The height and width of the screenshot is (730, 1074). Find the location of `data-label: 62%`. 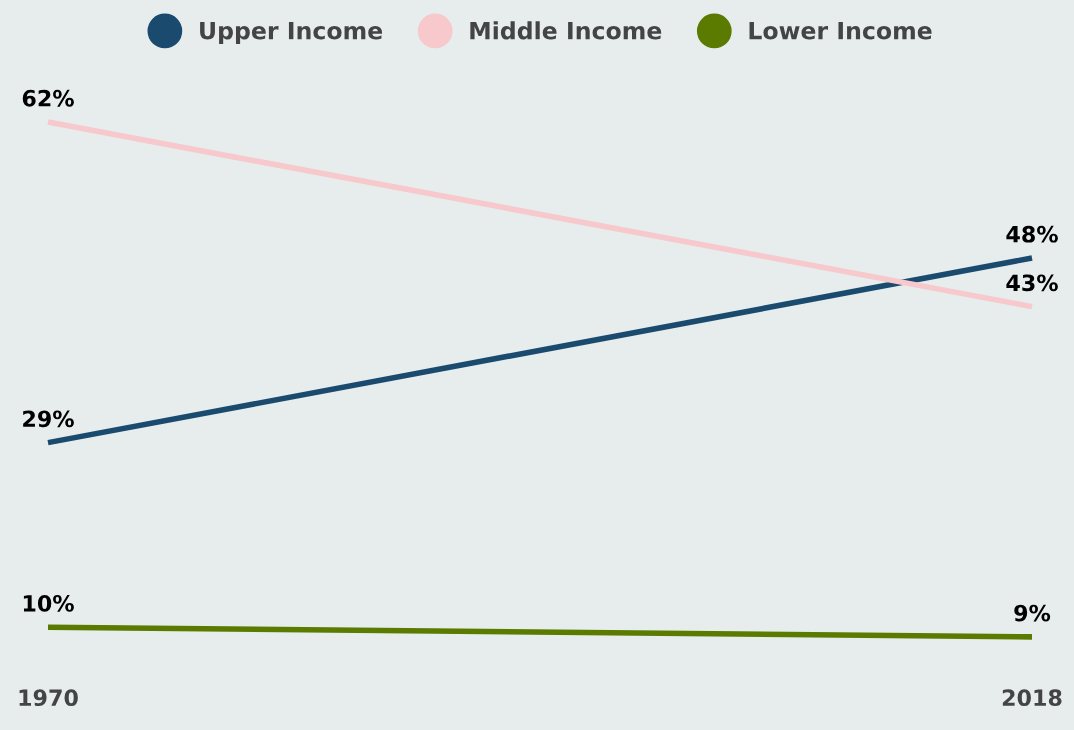

data-label: 62% is located at coordinates (48, 98).